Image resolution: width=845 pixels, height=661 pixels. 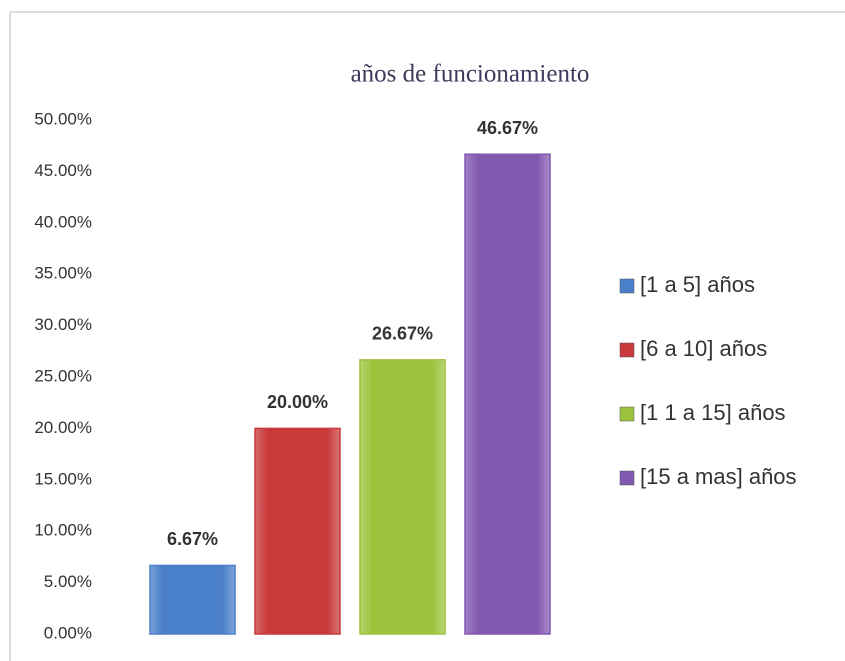 I want to click on legend-label: [1 a 5] años, so click(x=697, y=284).